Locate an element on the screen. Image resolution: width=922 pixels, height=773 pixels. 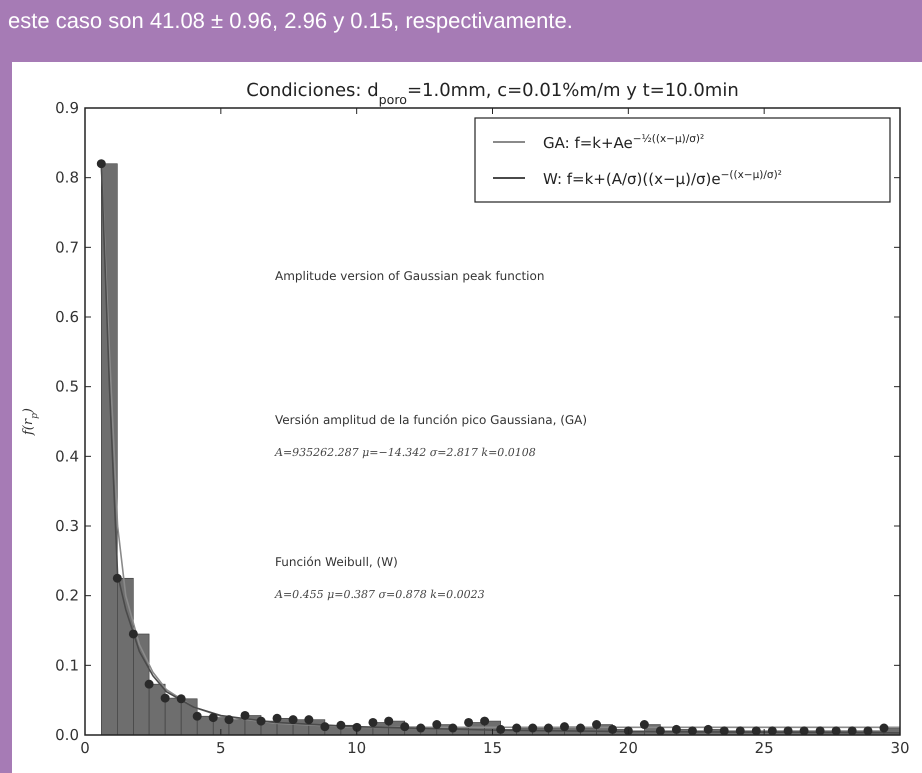
text: este caso son 41.08 ± 0.96, 2.96 y 0.15, respectivamente. is located at coordinates (290, 20).